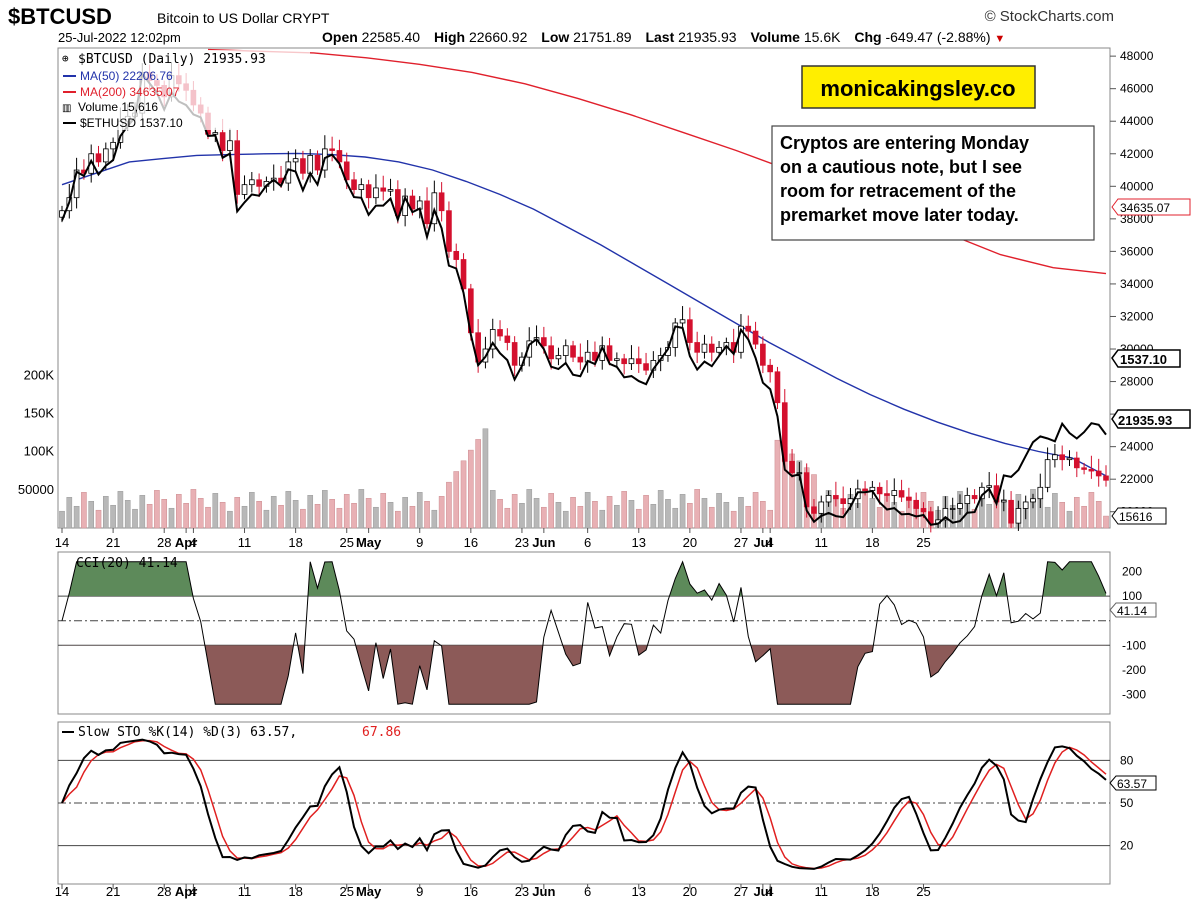 This screenshot has height=911, width=1200. I want to click on x-tick-label: 14, so click(62, 542).